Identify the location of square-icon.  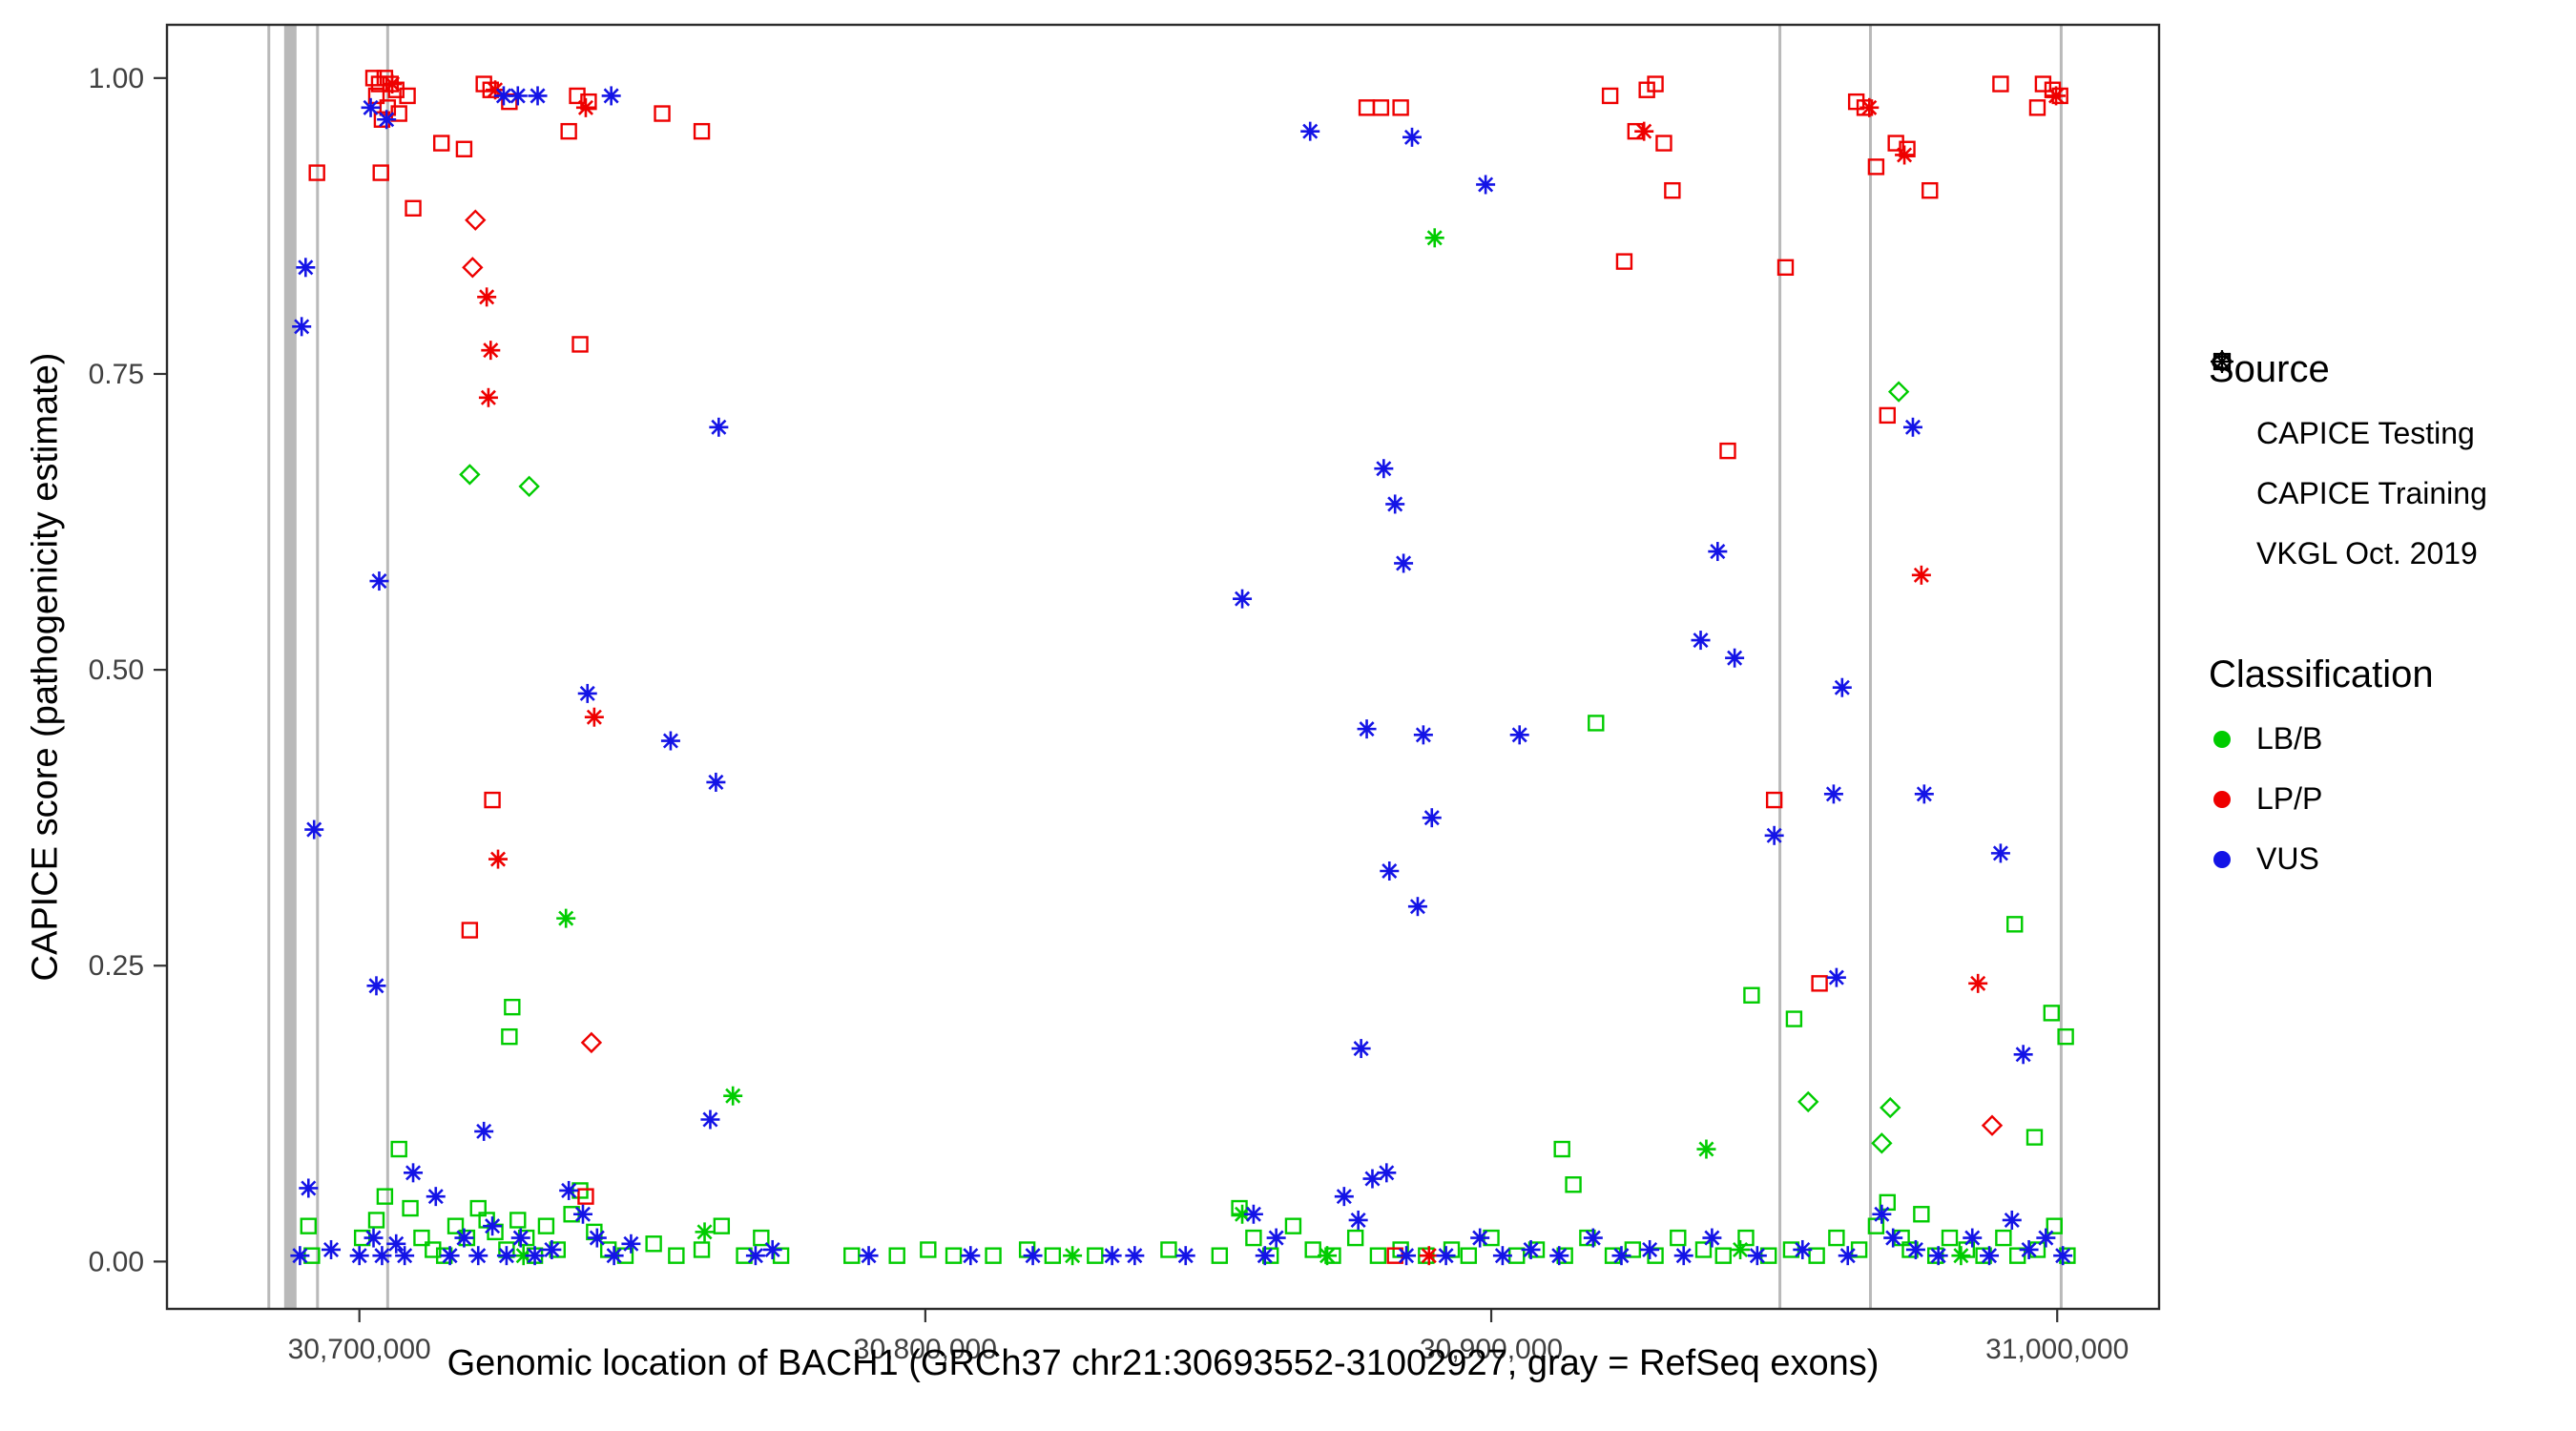
(2222, 430).